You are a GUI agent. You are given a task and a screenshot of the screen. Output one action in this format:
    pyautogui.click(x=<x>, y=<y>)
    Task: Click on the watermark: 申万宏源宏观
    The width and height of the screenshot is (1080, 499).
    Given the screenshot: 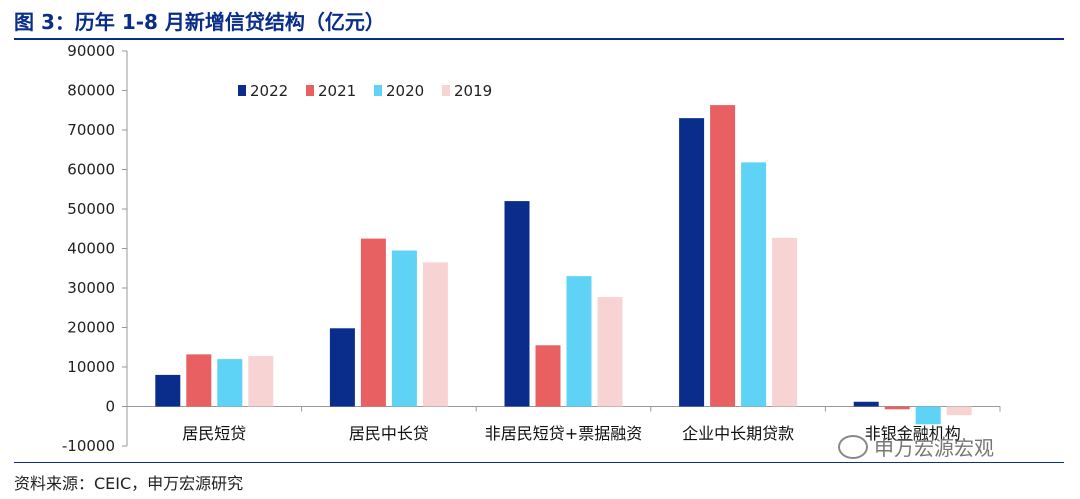 What is the action you would take?
    pyautogui.click(x=916, y=446)
    